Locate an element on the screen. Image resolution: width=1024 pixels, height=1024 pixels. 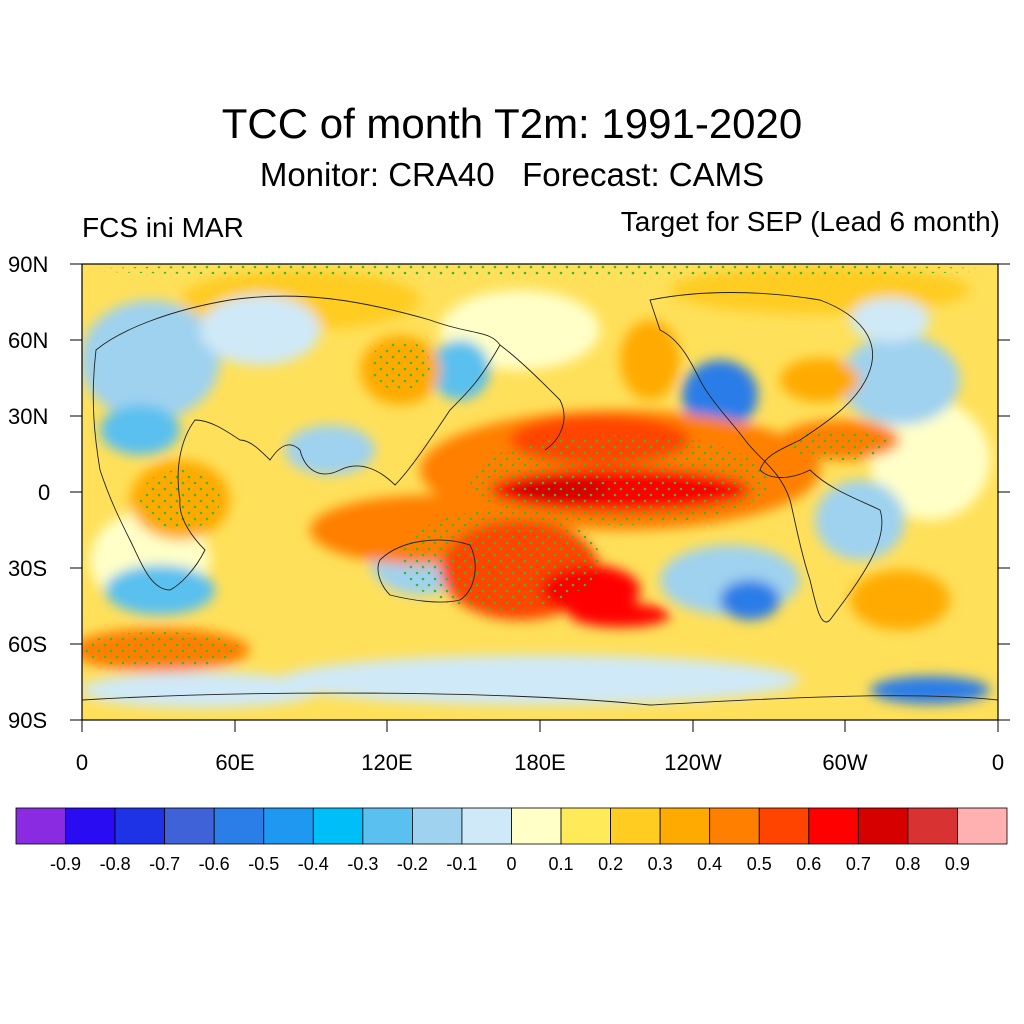
colorbar-label: 0 is located at coordinates (511, 864).